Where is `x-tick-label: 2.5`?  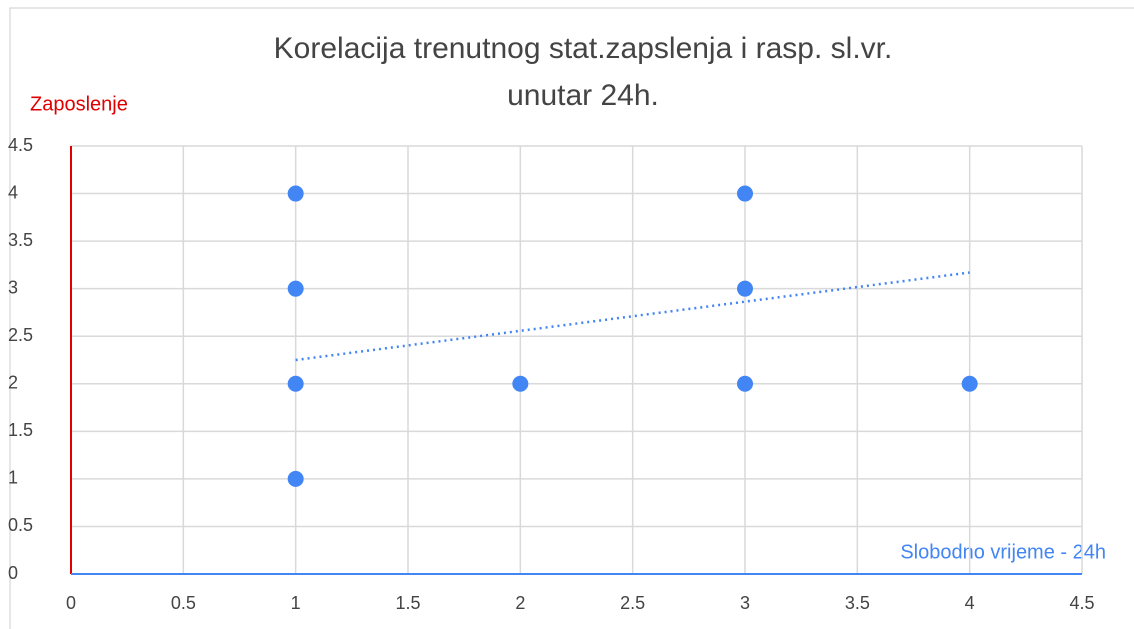
x-tick-label: 2.5 is located at coordinates (632, 603).